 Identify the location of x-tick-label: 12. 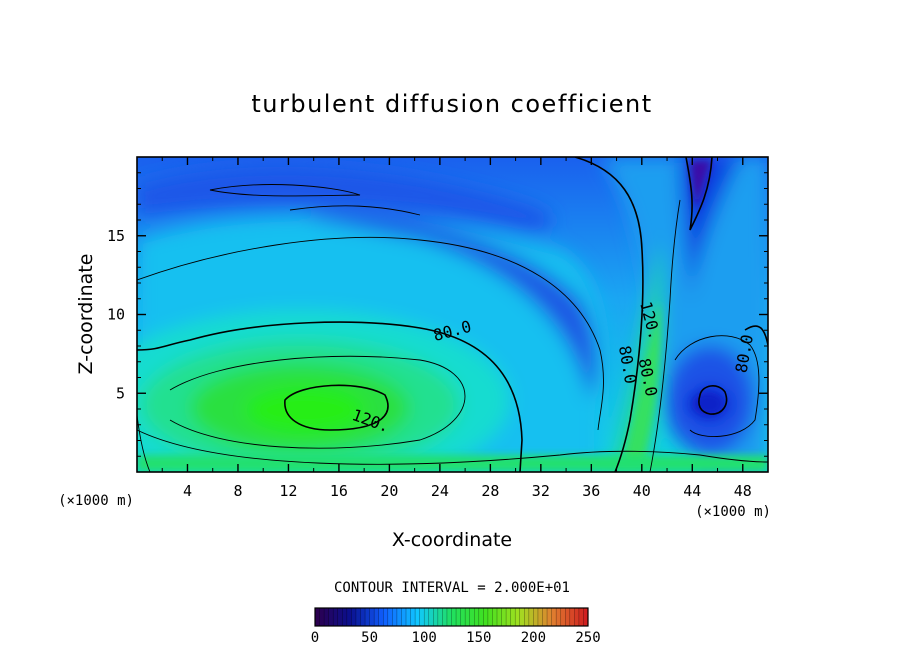
(288, 491).